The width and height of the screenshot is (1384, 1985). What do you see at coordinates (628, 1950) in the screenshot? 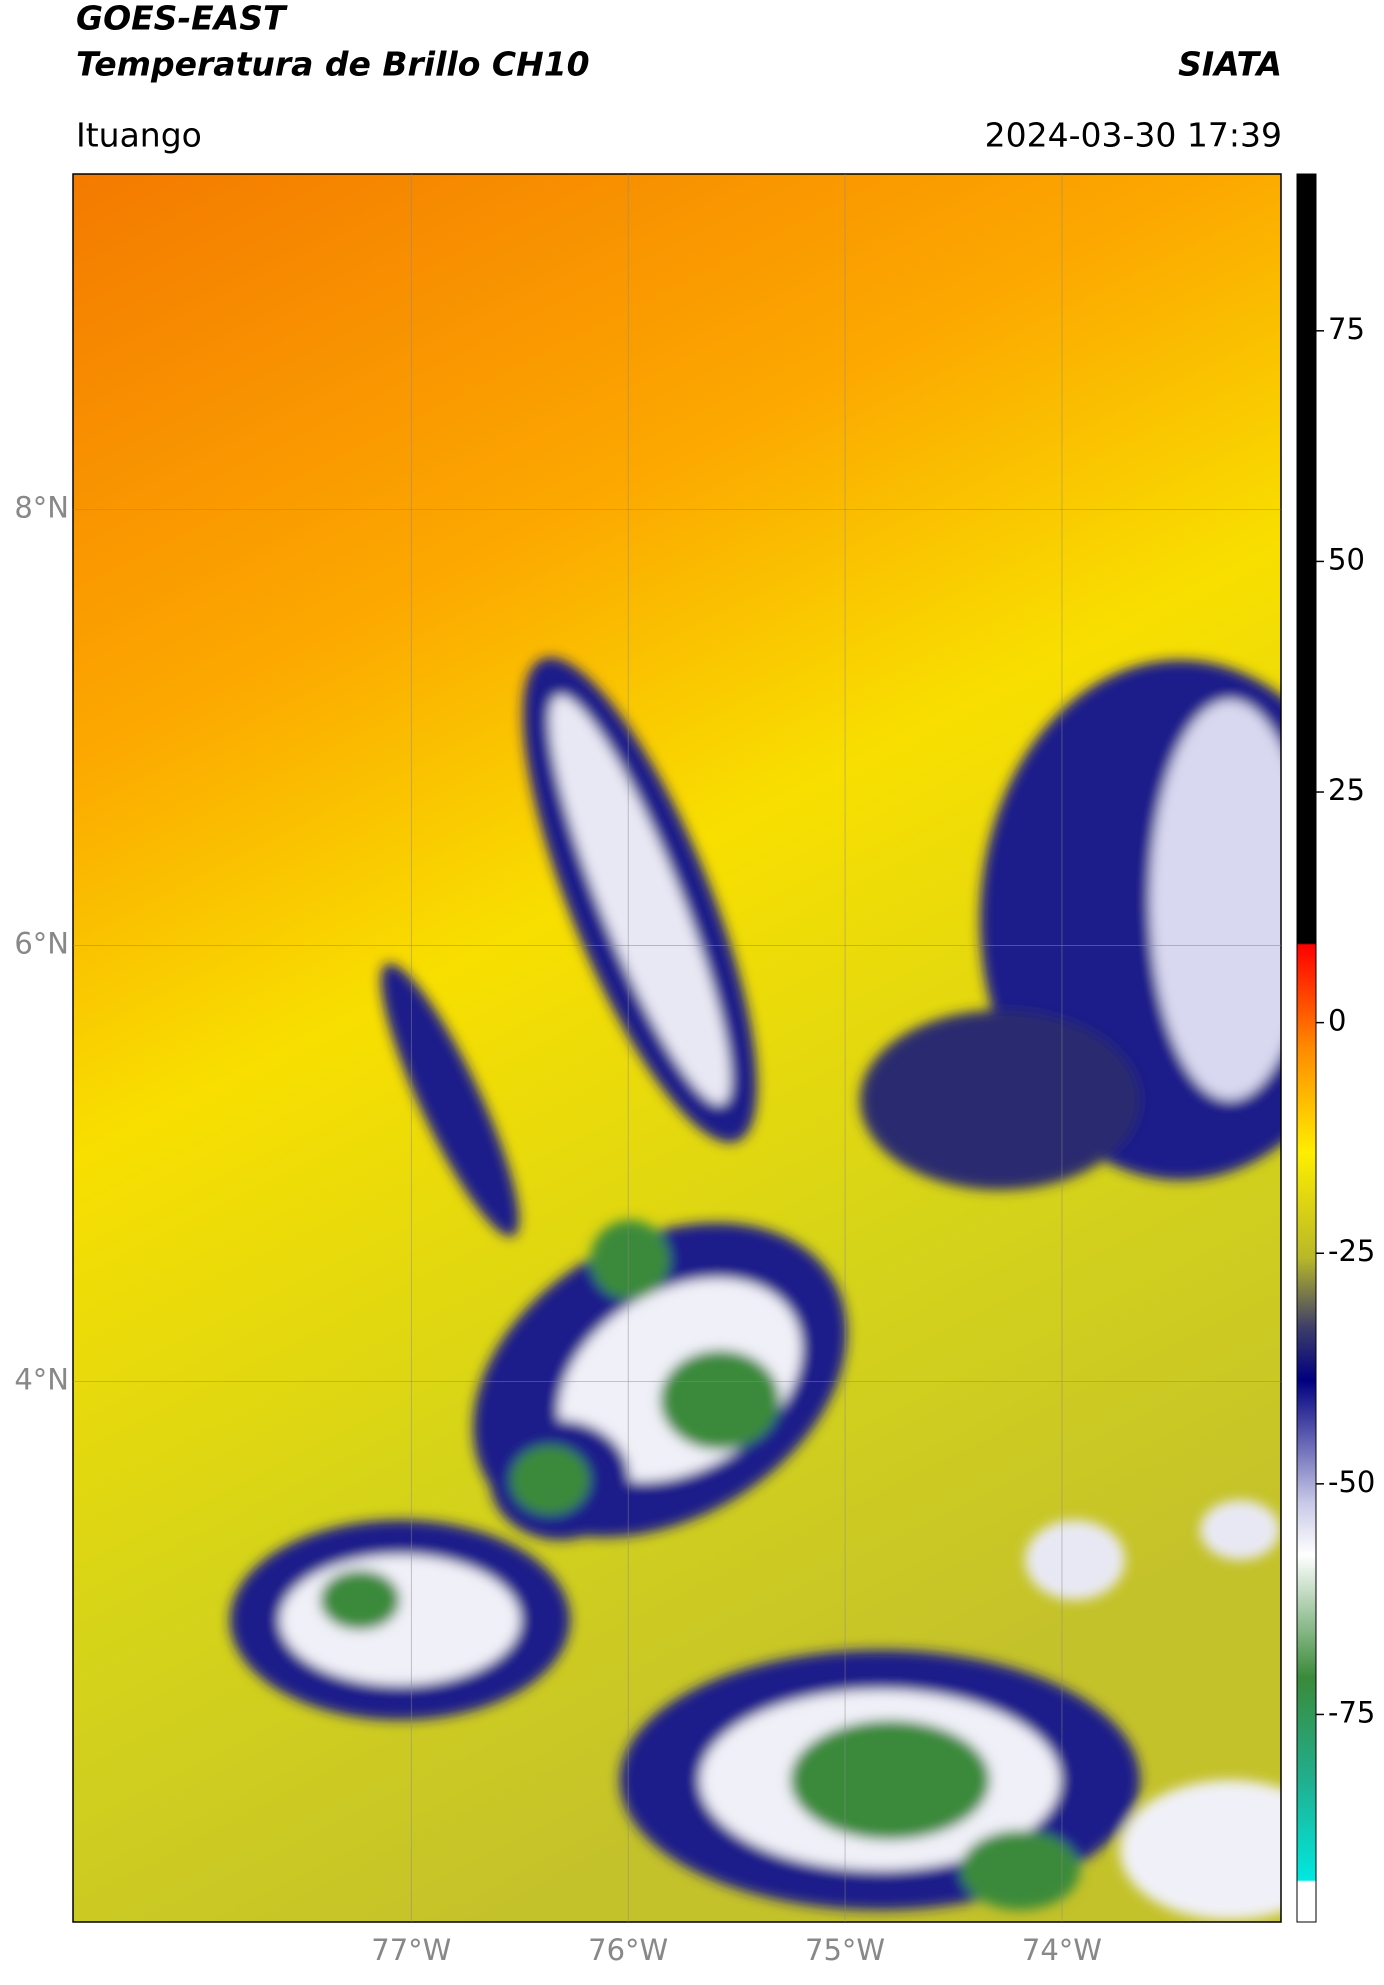
I see `x-tick-label: 76°W` at bounding box center [628, 1950].